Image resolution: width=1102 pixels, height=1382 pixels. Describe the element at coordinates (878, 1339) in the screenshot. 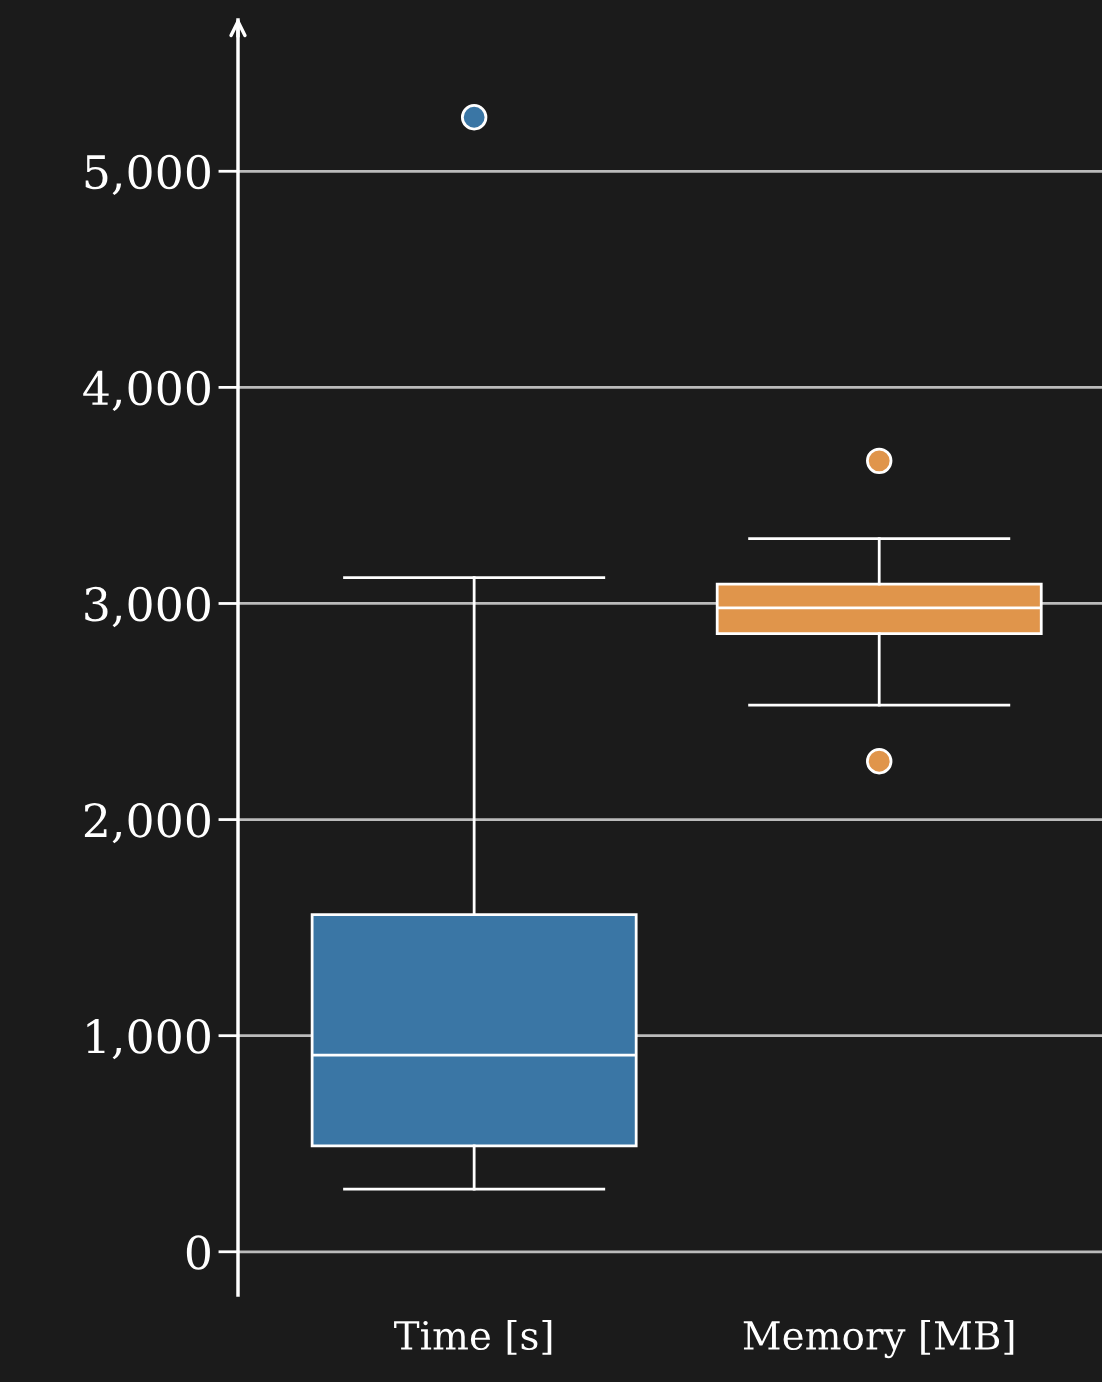

I see `x-tick-label: Memory [MB]` at that location.